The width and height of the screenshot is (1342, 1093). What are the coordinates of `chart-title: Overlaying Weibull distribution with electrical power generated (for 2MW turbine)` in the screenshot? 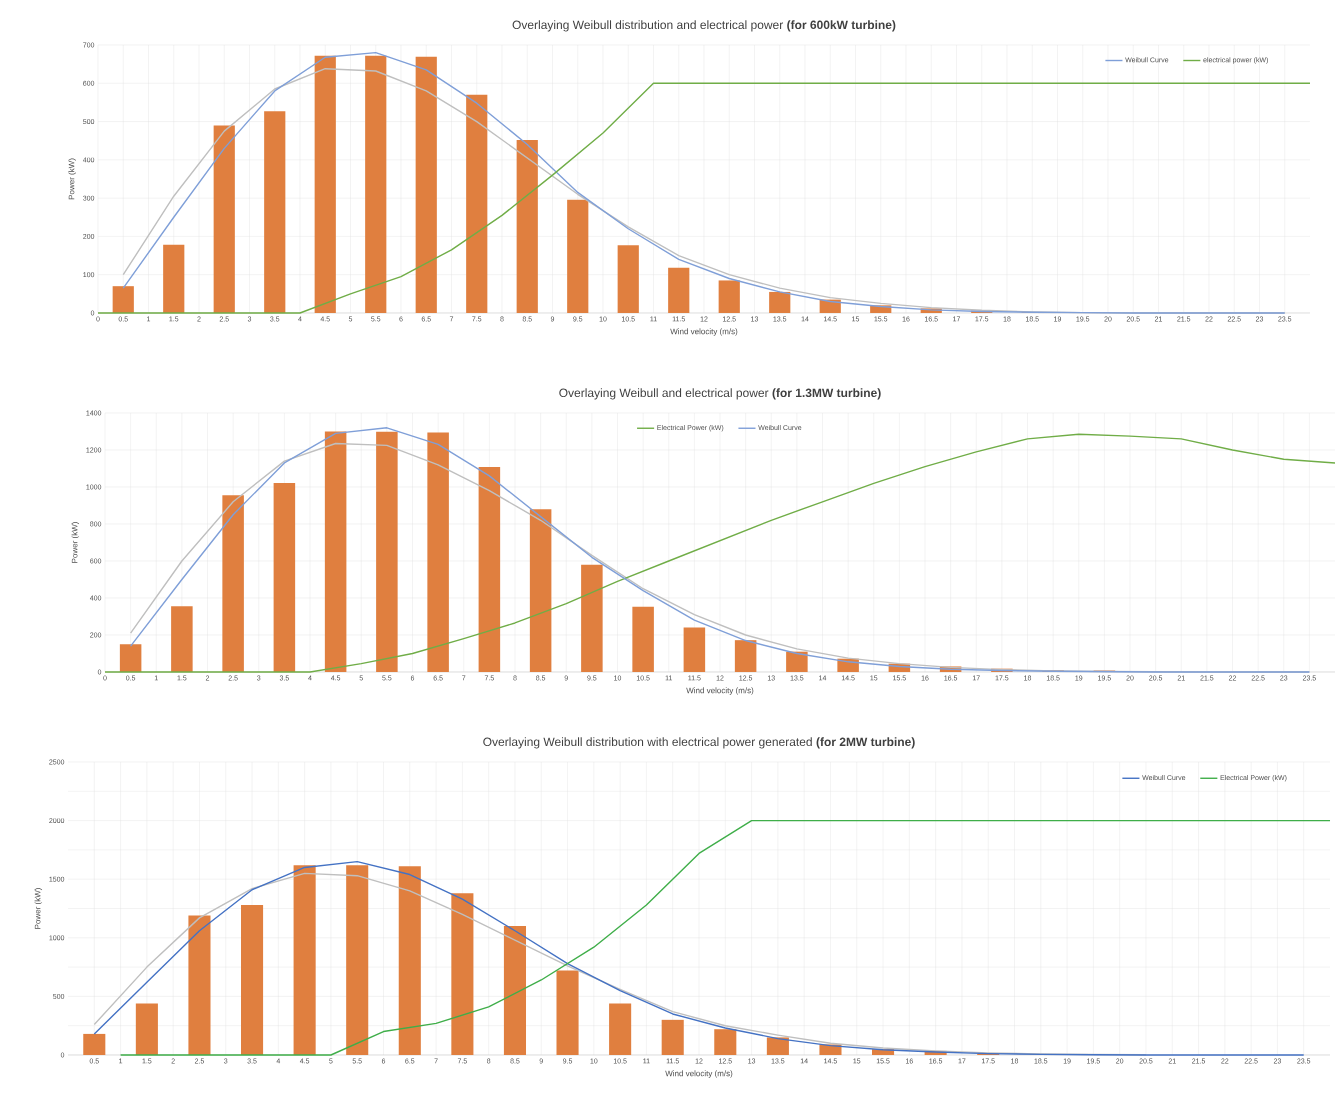 It's located at (699, 743).